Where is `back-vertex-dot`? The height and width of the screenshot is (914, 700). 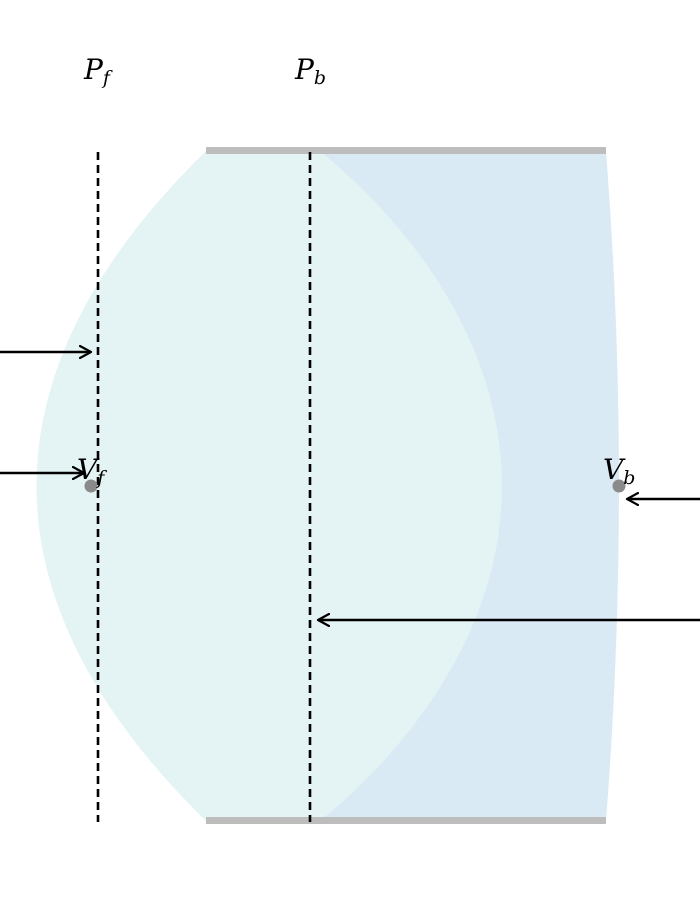 back-vertex-dot is located at coordinates (619, 486).